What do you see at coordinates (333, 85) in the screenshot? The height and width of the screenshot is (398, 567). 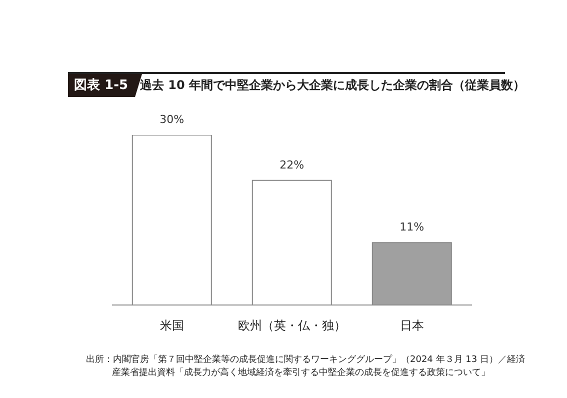 I see `chart-subtitle: 過去 10 年間で中堅企業から大企業に成長した企業の割合（従業員数）` at bounding box center [333, 85].